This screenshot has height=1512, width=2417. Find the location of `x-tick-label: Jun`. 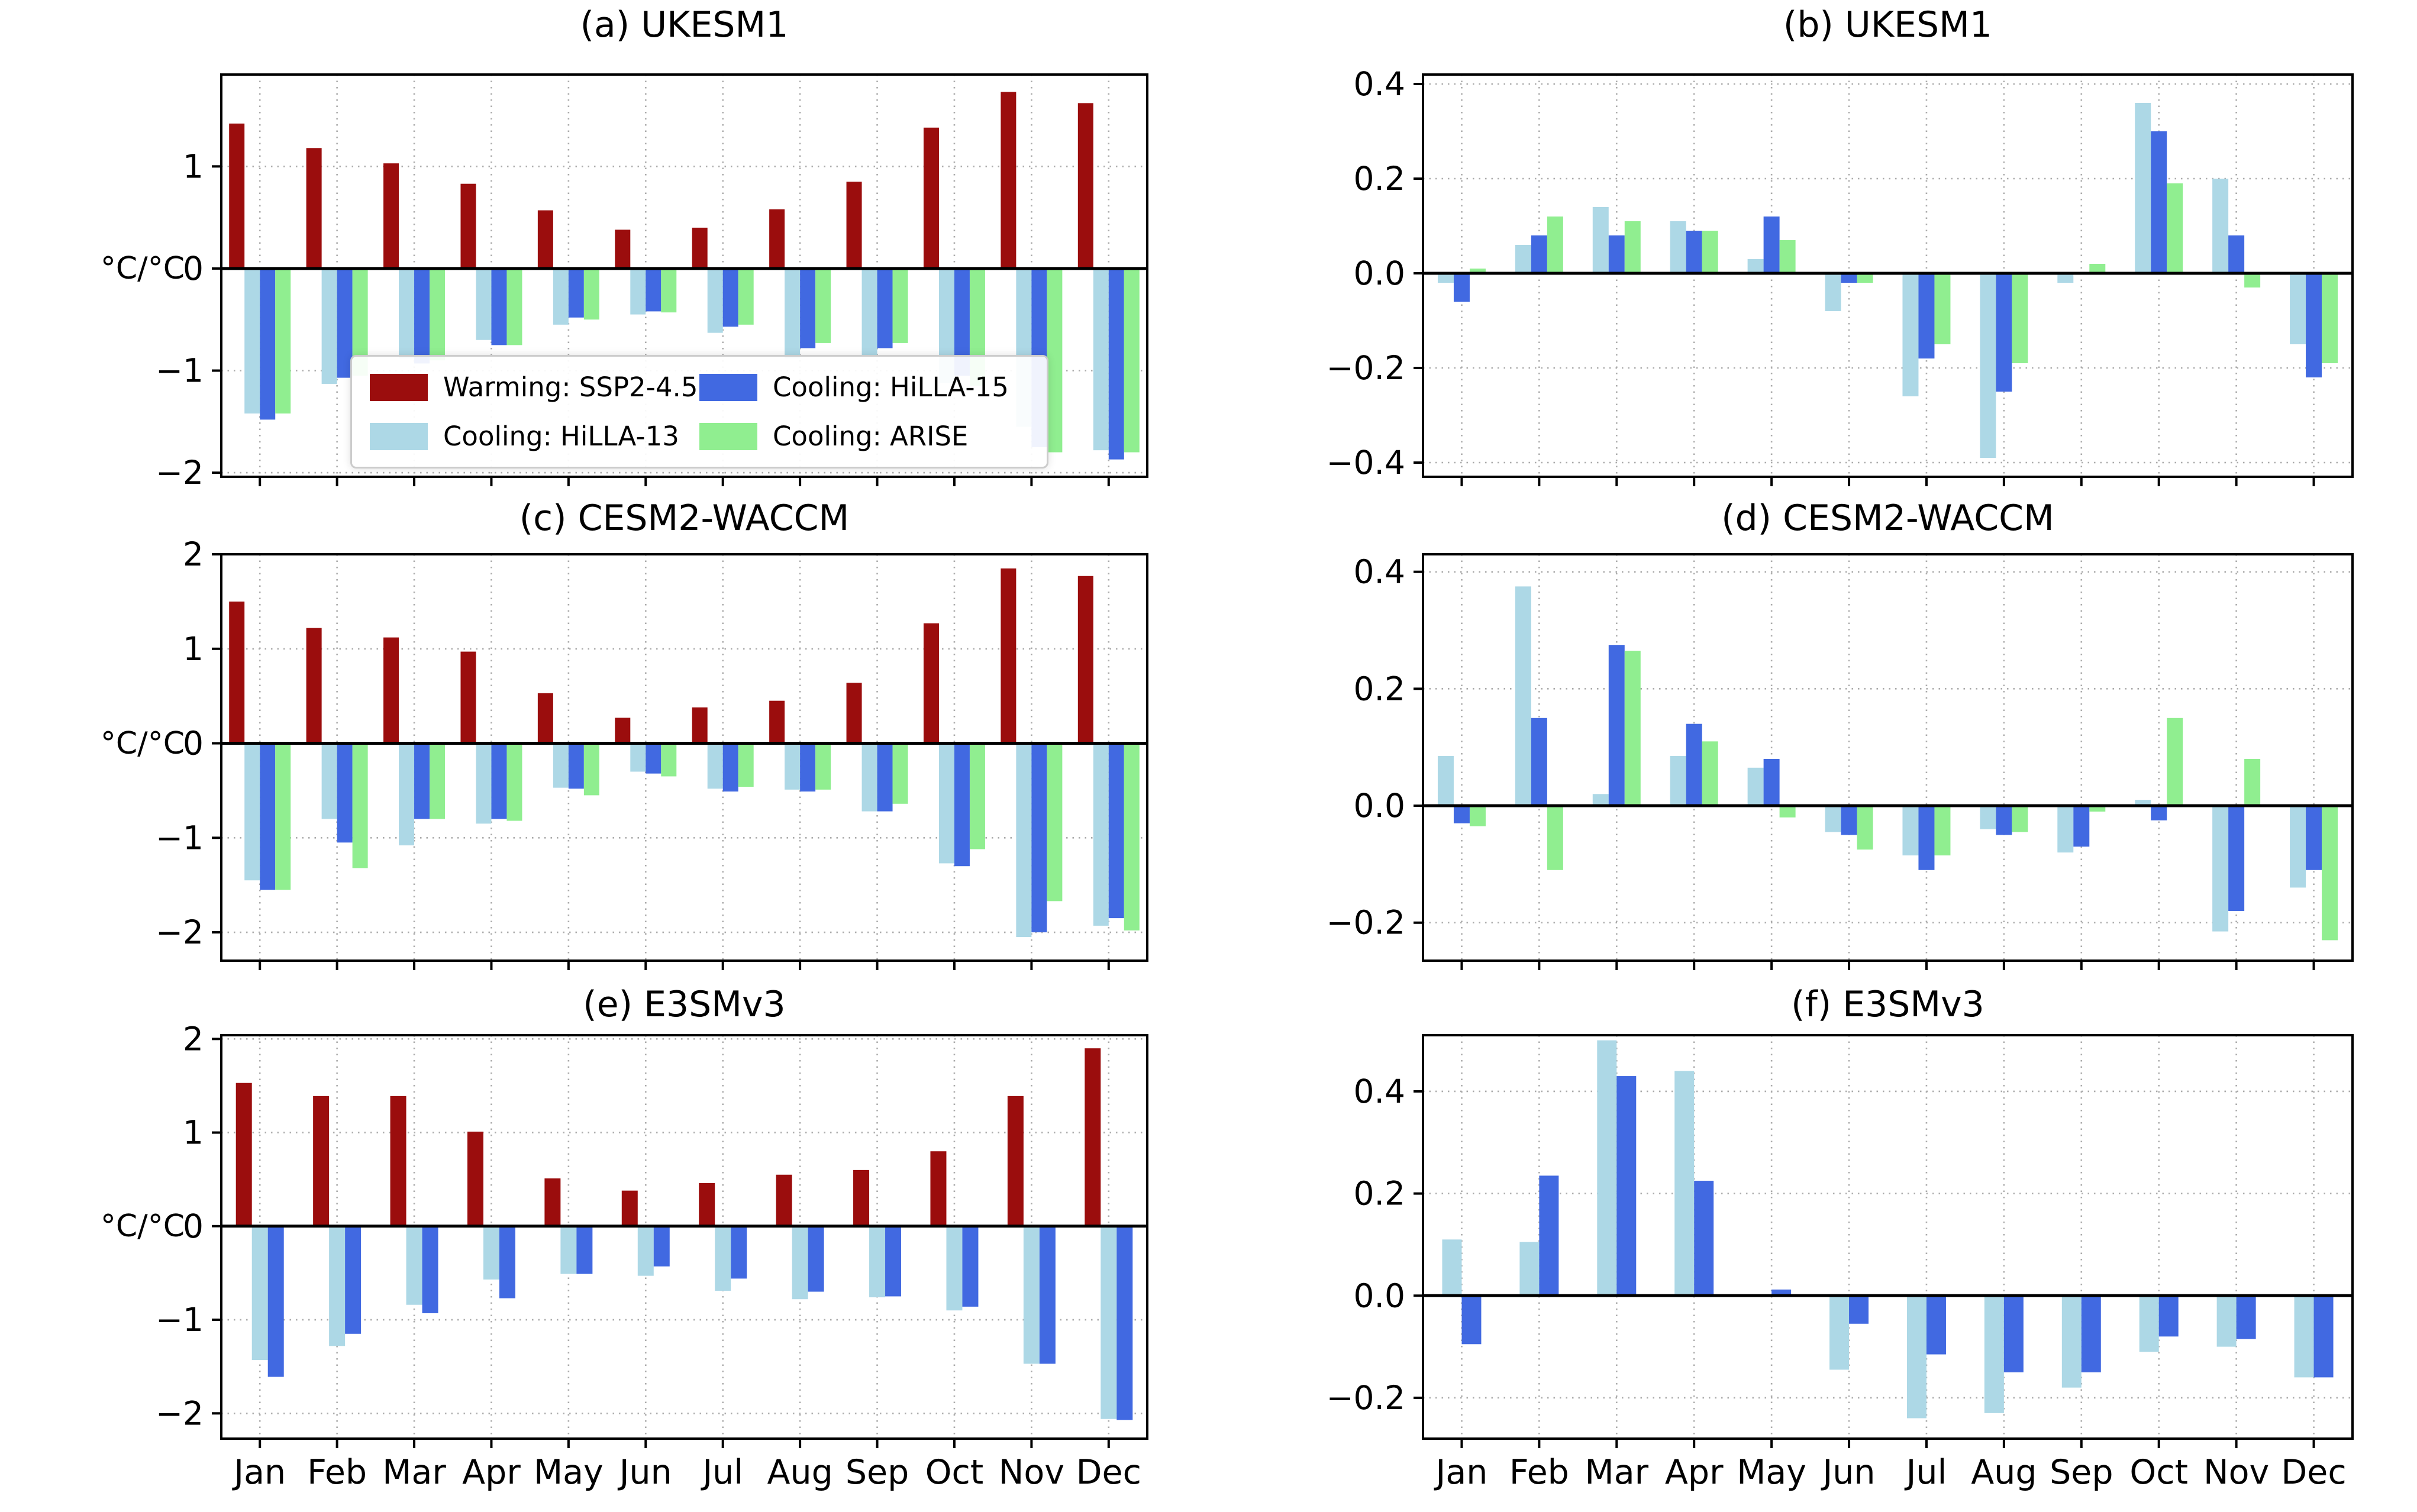

x-tick-label: Jun is located at coordinates (1848, 1472).